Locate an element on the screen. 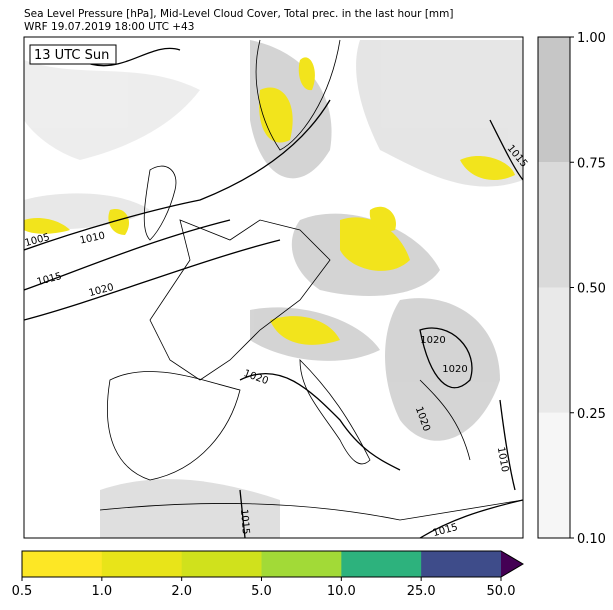 Image resolution: width=613 pixels, height=610 pixels. tick-label: 1.0 is located at coordinates (101, 591).